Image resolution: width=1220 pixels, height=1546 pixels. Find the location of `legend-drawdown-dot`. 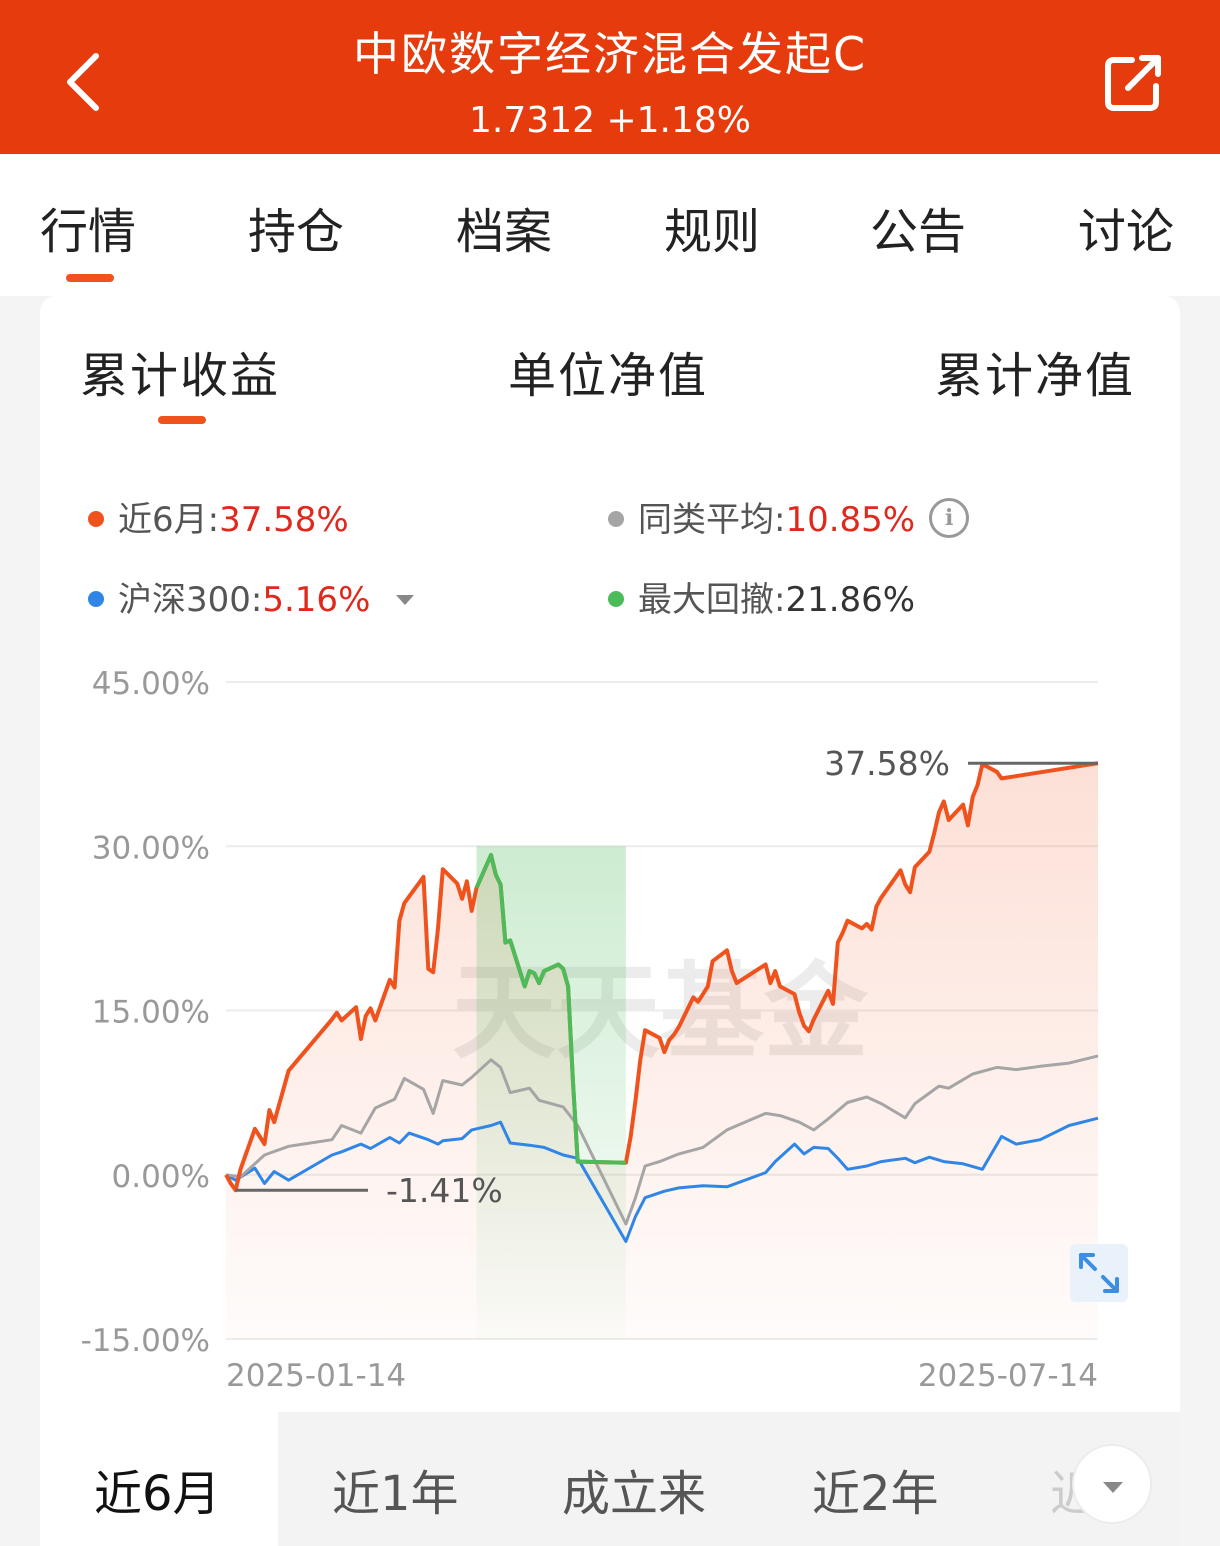

legend-drawdown-dot is located at coordinates (616, 598).